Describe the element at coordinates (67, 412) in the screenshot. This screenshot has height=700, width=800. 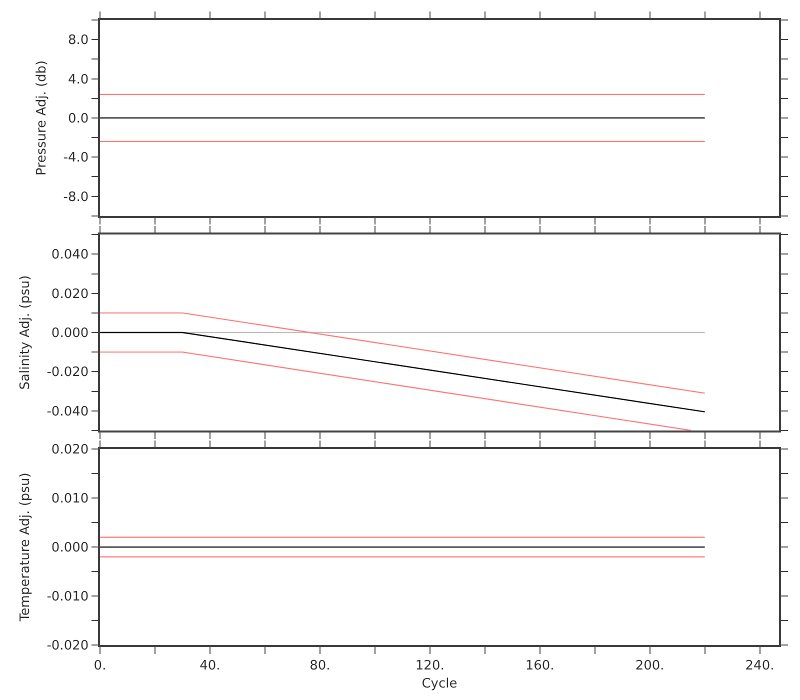
I see `y-tick-label: -0.040` at that location.